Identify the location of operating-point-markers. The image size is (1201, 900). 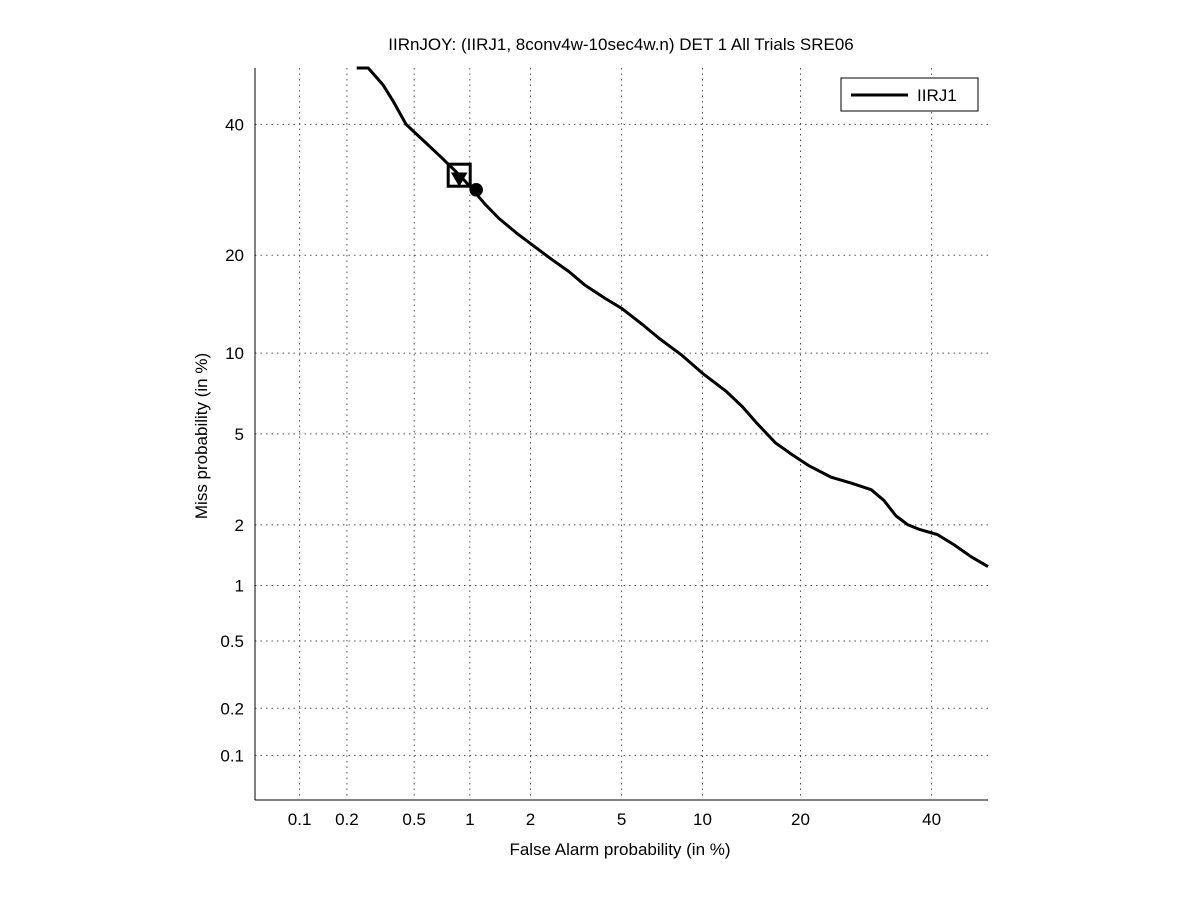
(464, 179).